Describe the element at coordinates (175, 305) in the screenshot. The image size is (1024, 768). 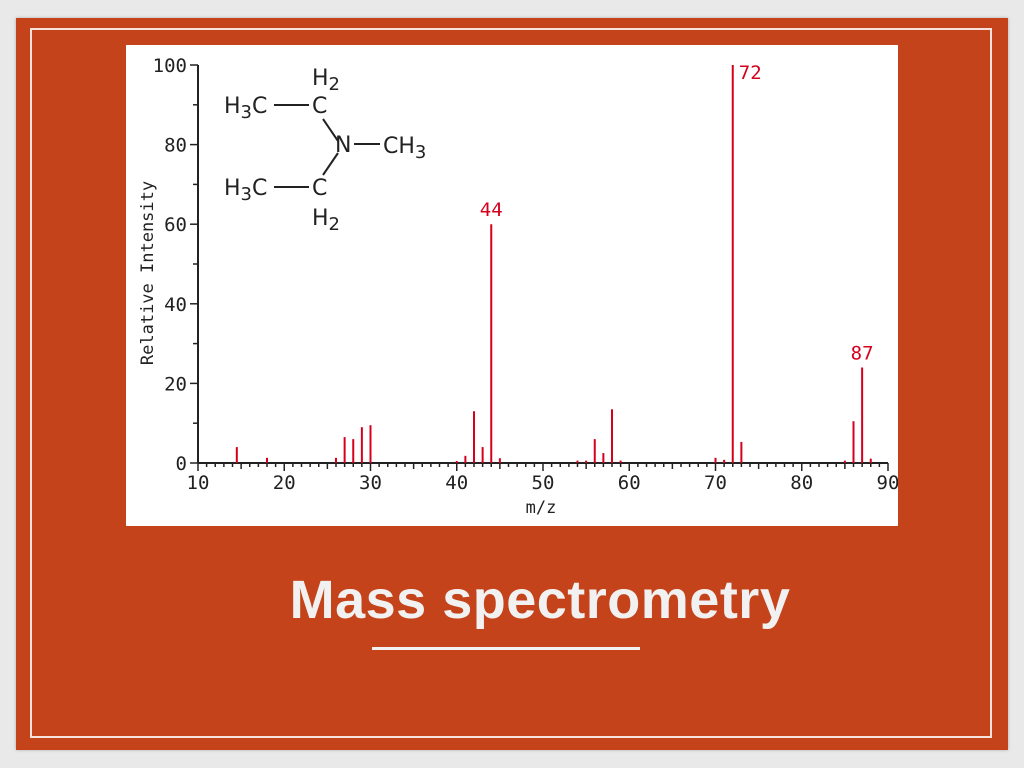
I see `y-tick-label: 40` at that location.